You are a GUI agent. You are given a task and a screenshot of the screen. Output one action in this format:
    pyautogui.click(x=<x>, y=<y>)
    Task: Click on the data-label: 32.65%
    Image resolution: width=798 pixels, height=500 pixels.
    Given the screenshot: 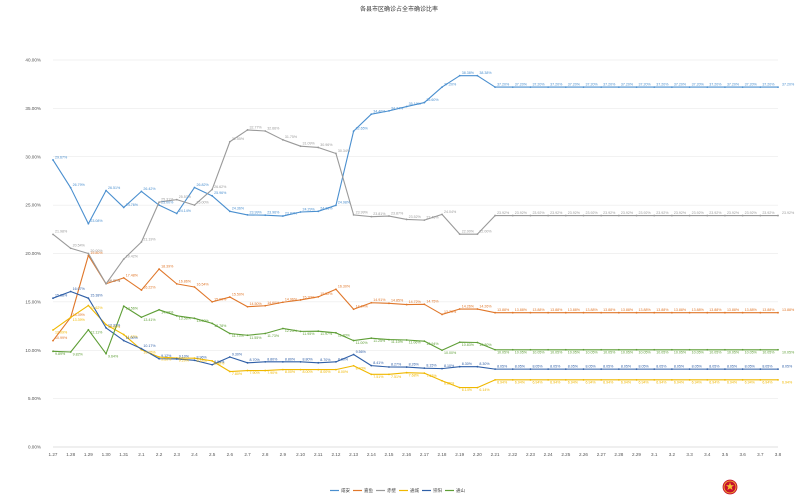 What is the action you would take?
    pyautogui.click(x=362, y=129)
    